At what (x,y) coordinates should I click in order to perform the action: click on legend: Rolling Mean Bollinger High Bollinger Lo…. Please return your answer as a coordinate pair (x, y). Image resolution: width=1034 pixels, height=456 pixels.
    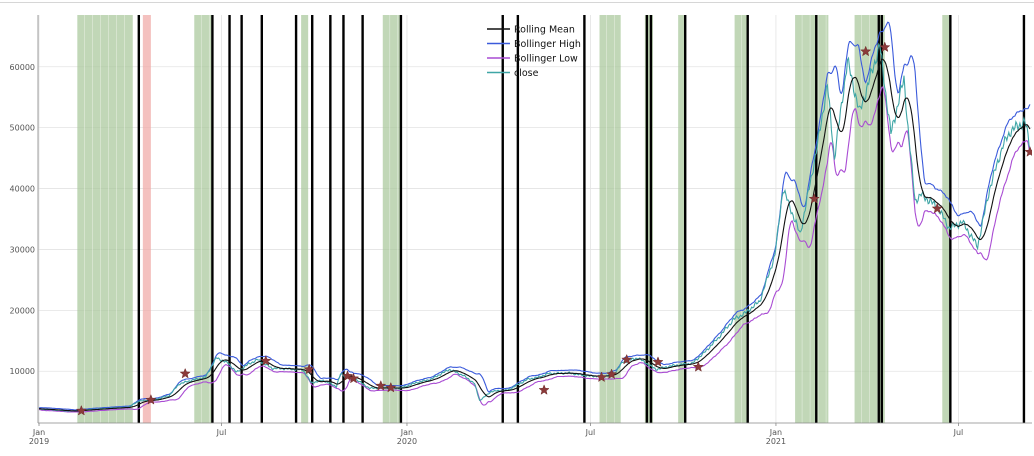
    Looking at the image, I should click on (534, 52).